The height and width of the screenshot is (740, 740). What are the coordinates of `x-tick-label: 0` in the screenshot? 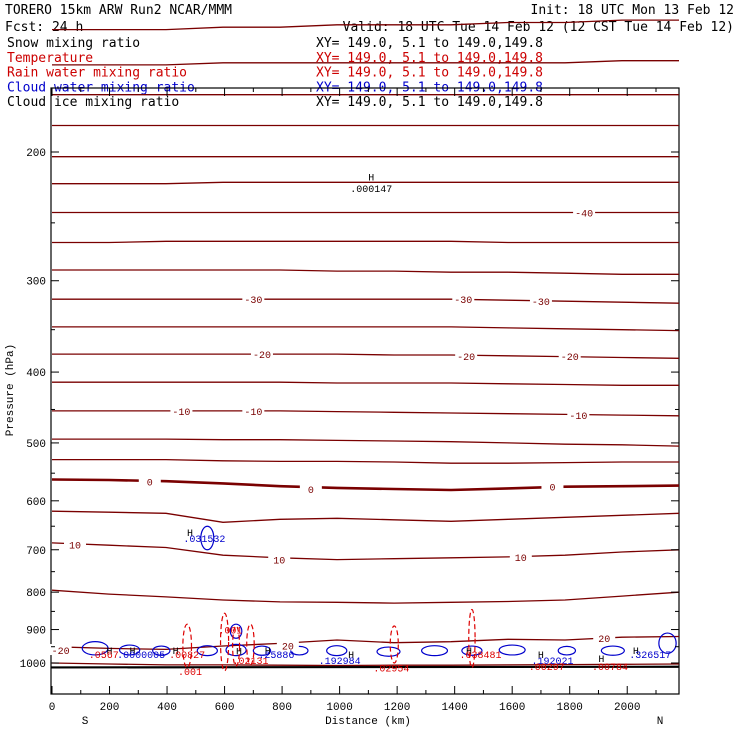 It's located at (52, 708).